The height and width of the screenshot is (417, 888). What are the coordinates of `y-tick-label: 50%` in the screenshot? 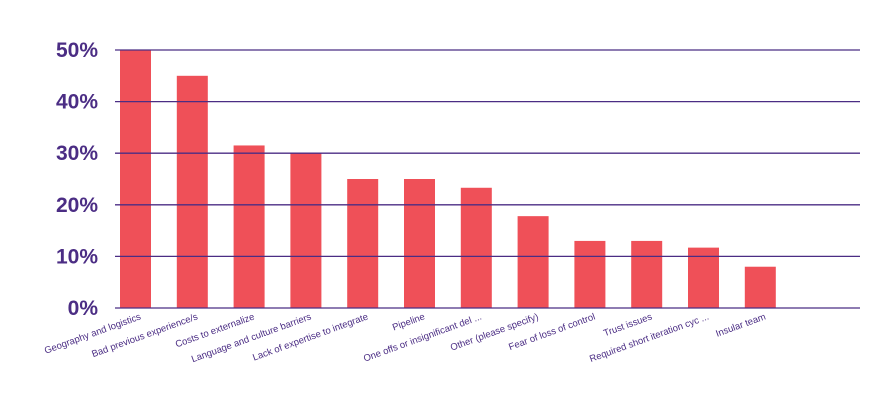 It's located at (77, 50).